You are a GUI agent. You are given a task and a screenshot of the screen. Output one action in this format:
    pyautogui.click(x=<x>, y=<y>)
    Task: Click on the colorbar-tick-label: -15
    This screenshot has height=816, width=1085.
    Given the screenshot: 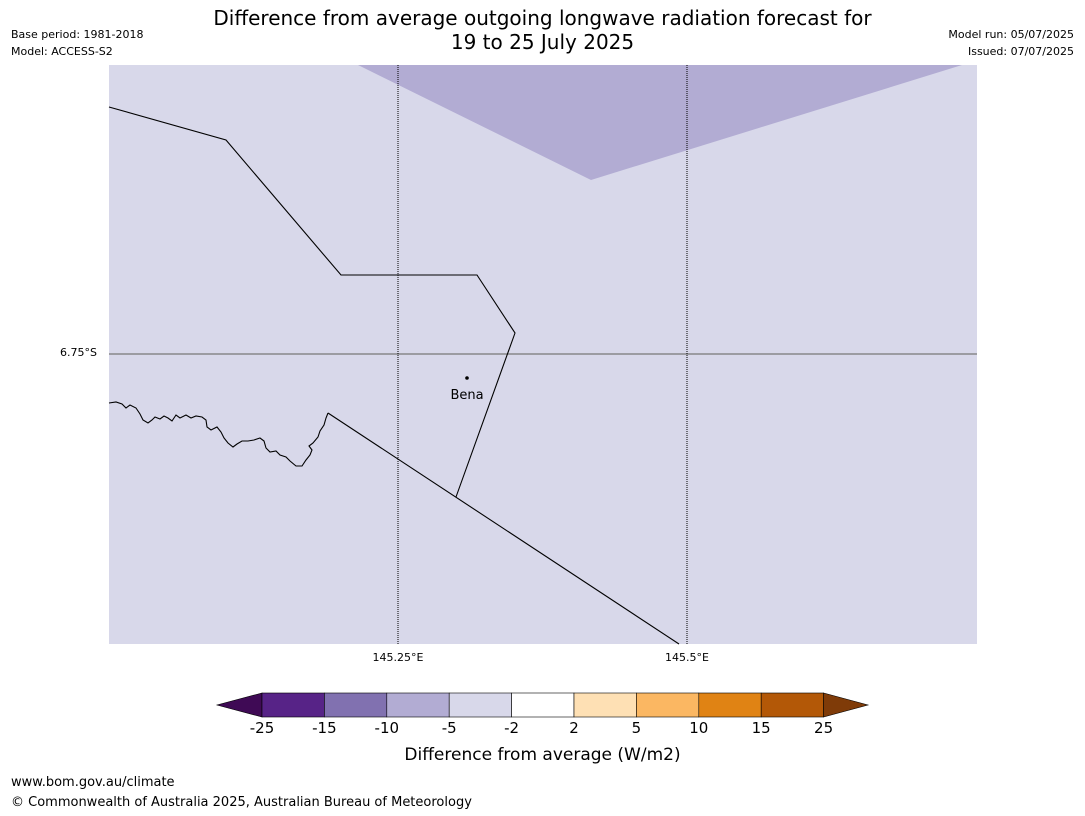 What is the action you would take?
    pyautogui.click(x=324, y=728)
    